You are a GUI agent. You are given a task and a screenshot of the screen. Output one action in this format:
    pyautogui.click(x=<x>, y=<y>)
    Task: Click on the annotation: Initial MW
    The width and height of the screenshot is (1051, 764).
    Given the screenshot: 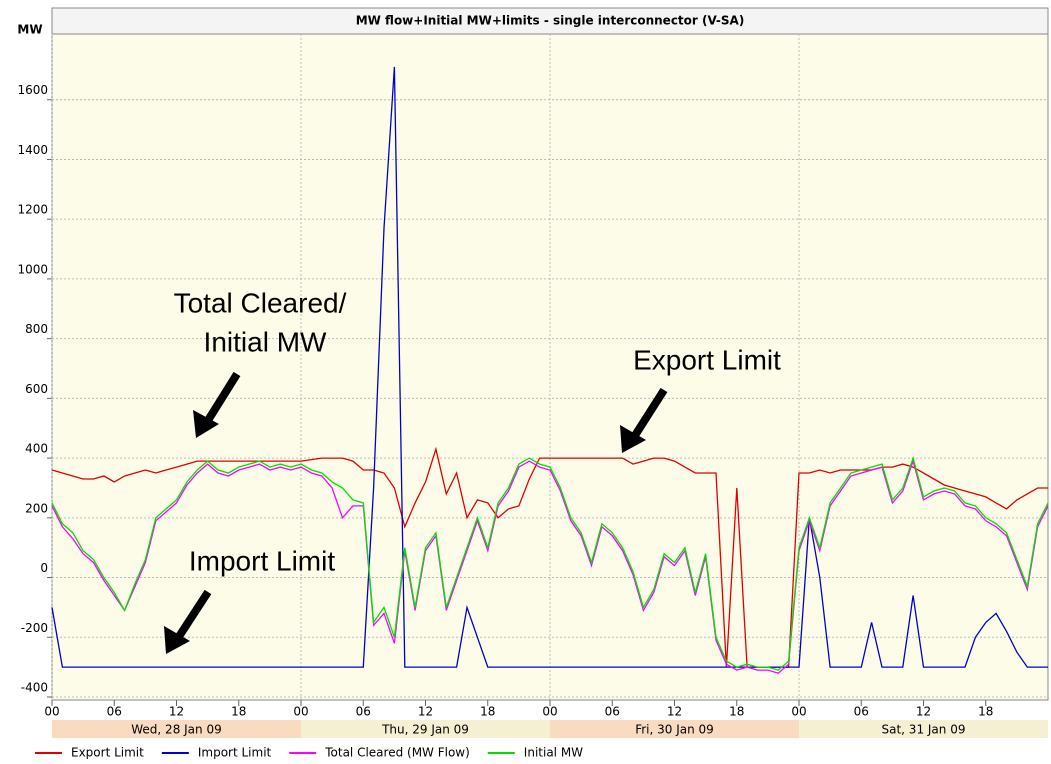 What is the action you would take?
    pyautogui.click(x=265, y=341)
    